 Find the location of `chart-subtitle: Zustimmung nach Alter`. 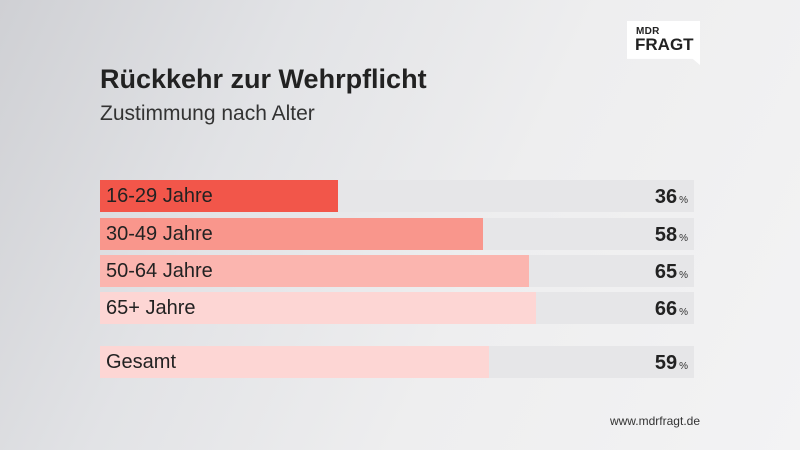

chart-subtitle: Zustimmung nach Alter is located at coordinates (207, 113).